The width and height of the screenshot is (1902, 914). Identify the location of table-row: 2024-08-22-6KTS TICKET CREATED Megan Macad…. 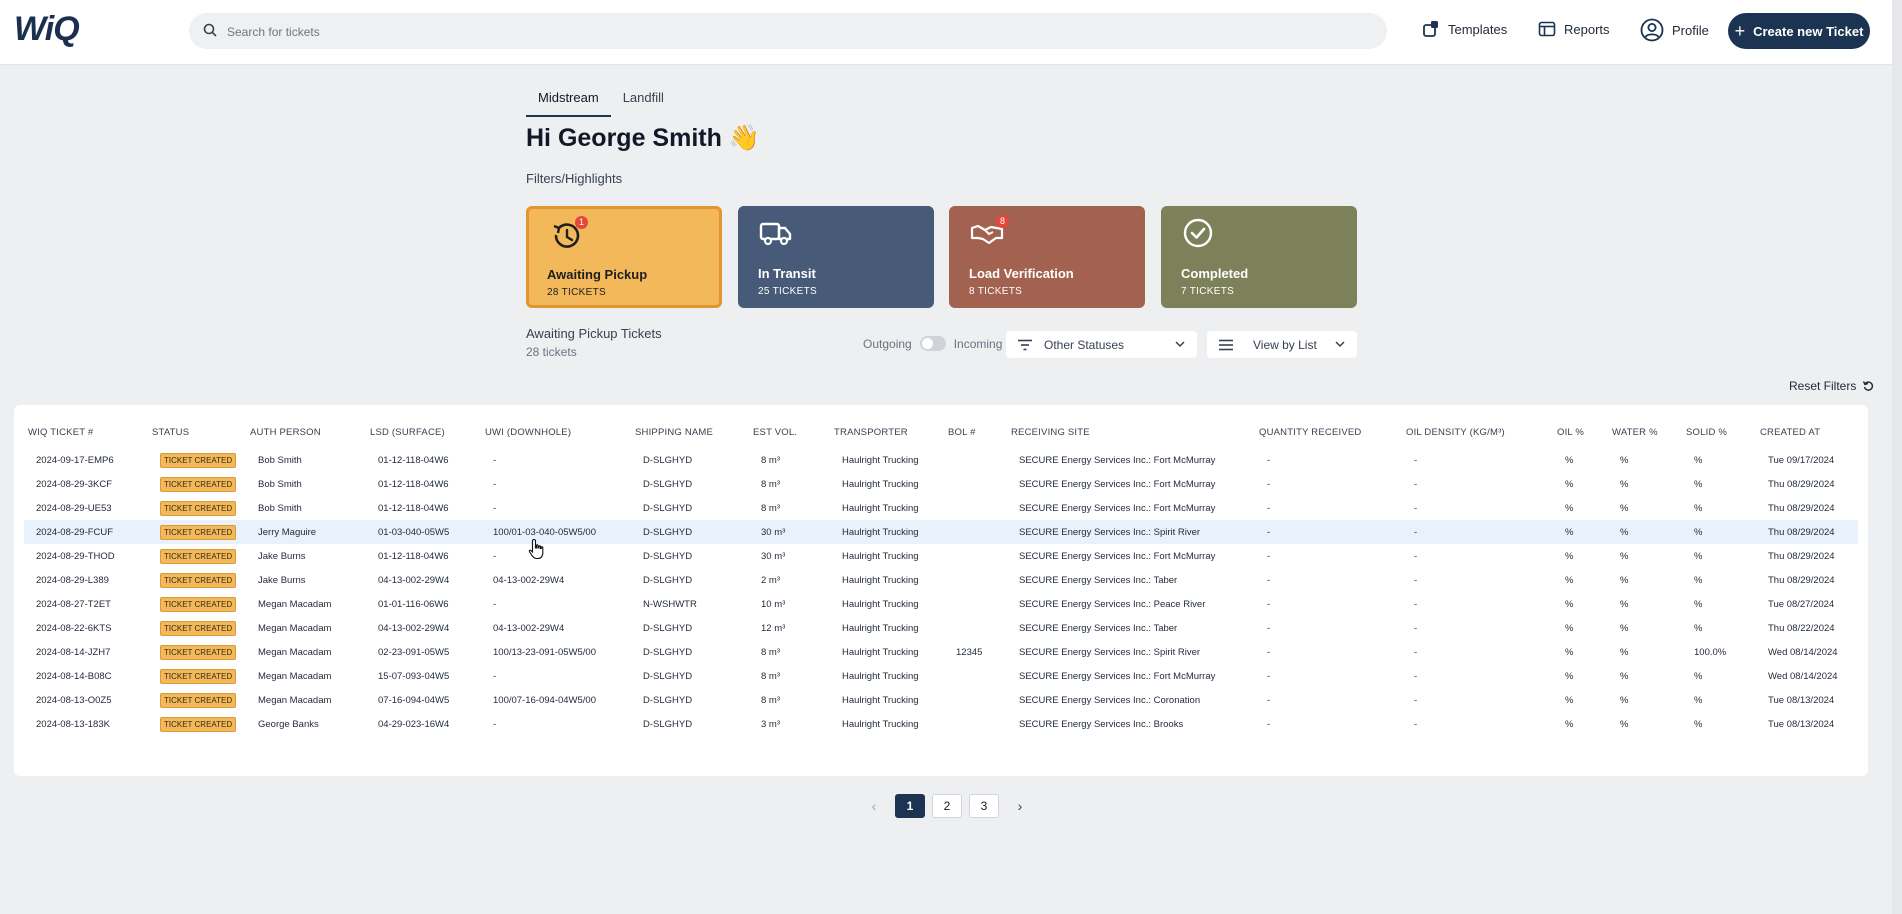
(941, 628).